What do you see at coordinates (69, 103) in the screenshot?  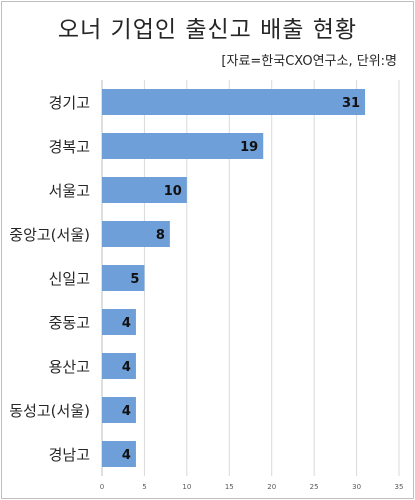 I see `category-label: 경기고` at bounding box center [69, 103].